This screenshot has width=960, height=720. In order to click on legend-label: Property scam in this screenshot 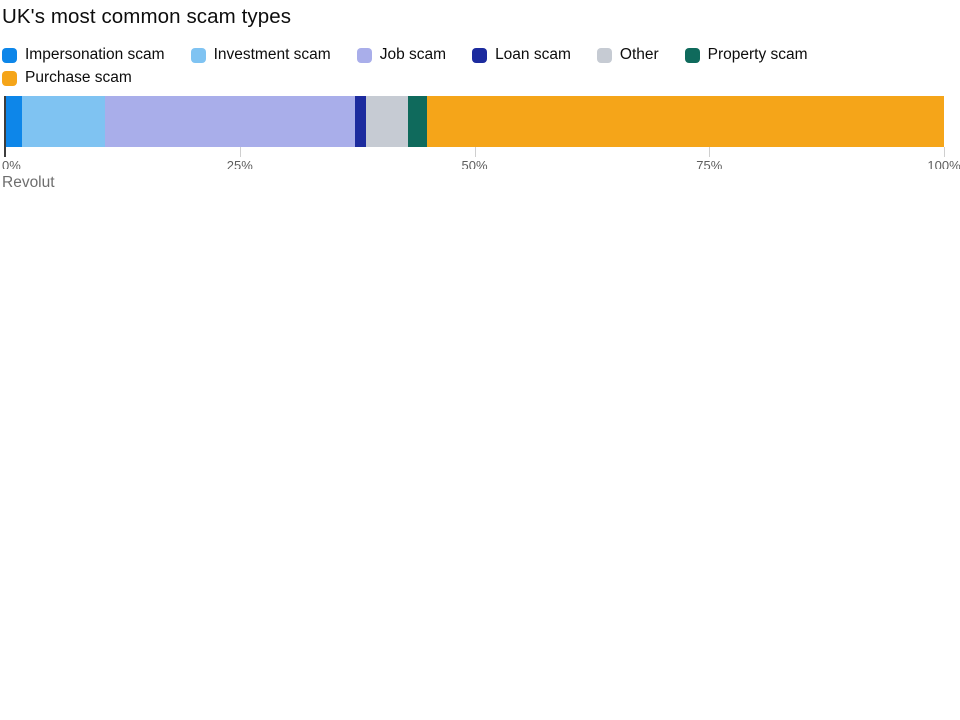, I will do `click(757, 54)`.